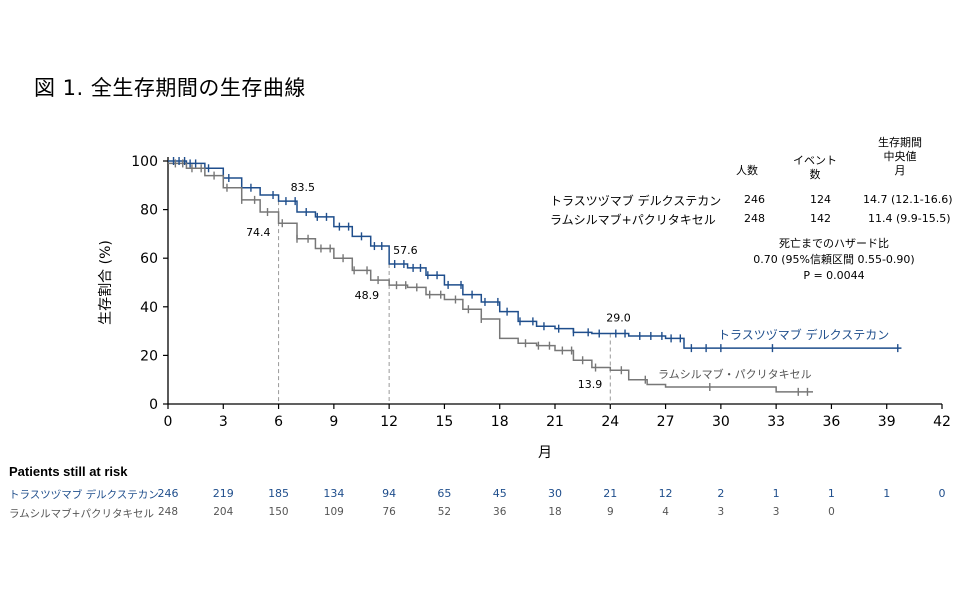  What do you see at coordinates (279, 493) in the screenshot?
I see `risk-value: 185` at bounding box center [279, 493].